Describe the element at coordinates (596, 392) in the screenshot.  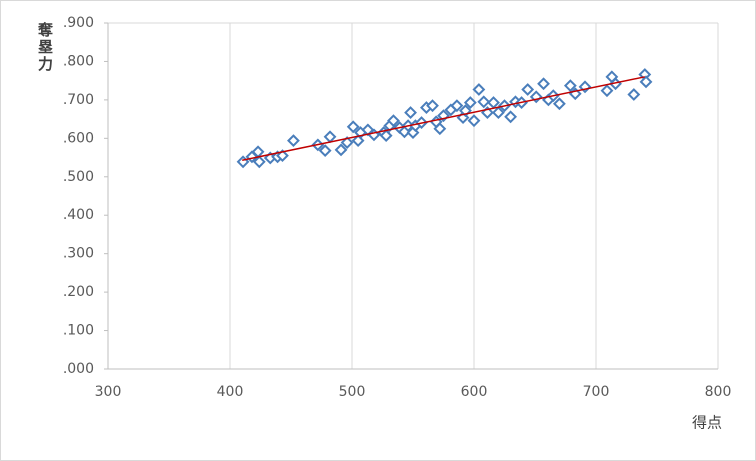
I see `x-tick-label: 700` at that location.